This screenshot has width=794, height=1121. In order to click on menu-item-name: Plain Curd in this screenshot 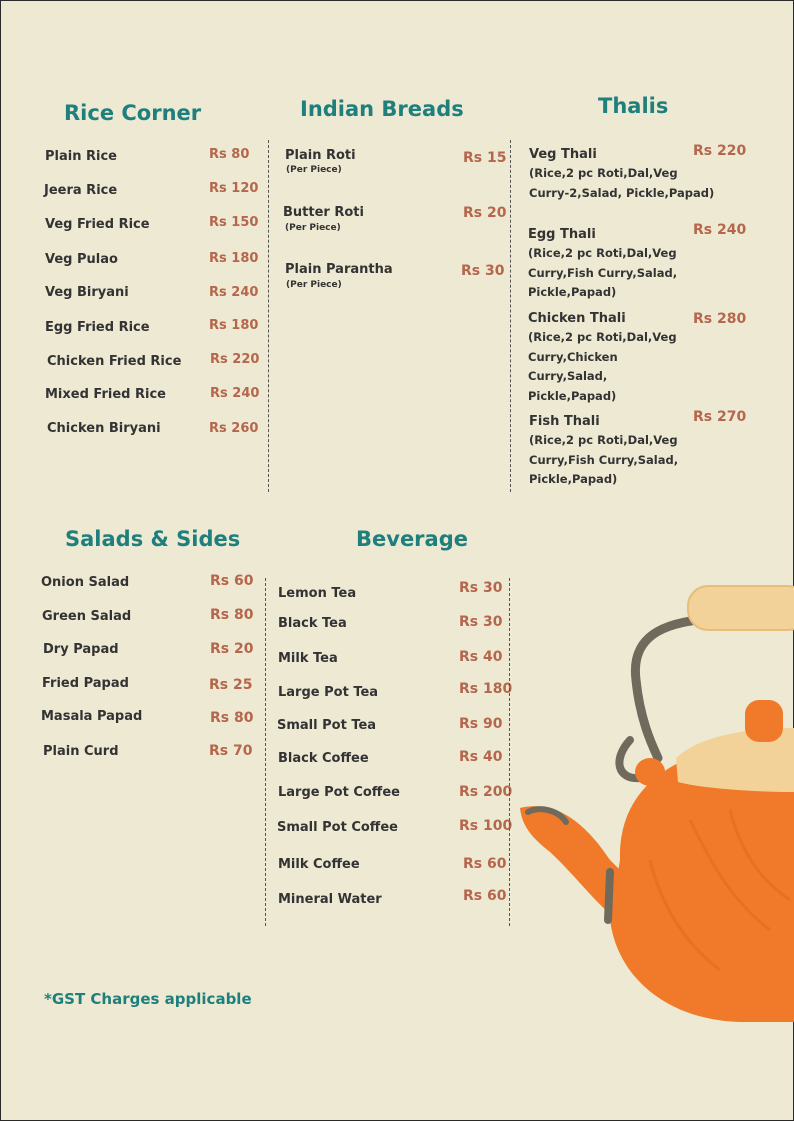, I will do `click(81, 751)`.